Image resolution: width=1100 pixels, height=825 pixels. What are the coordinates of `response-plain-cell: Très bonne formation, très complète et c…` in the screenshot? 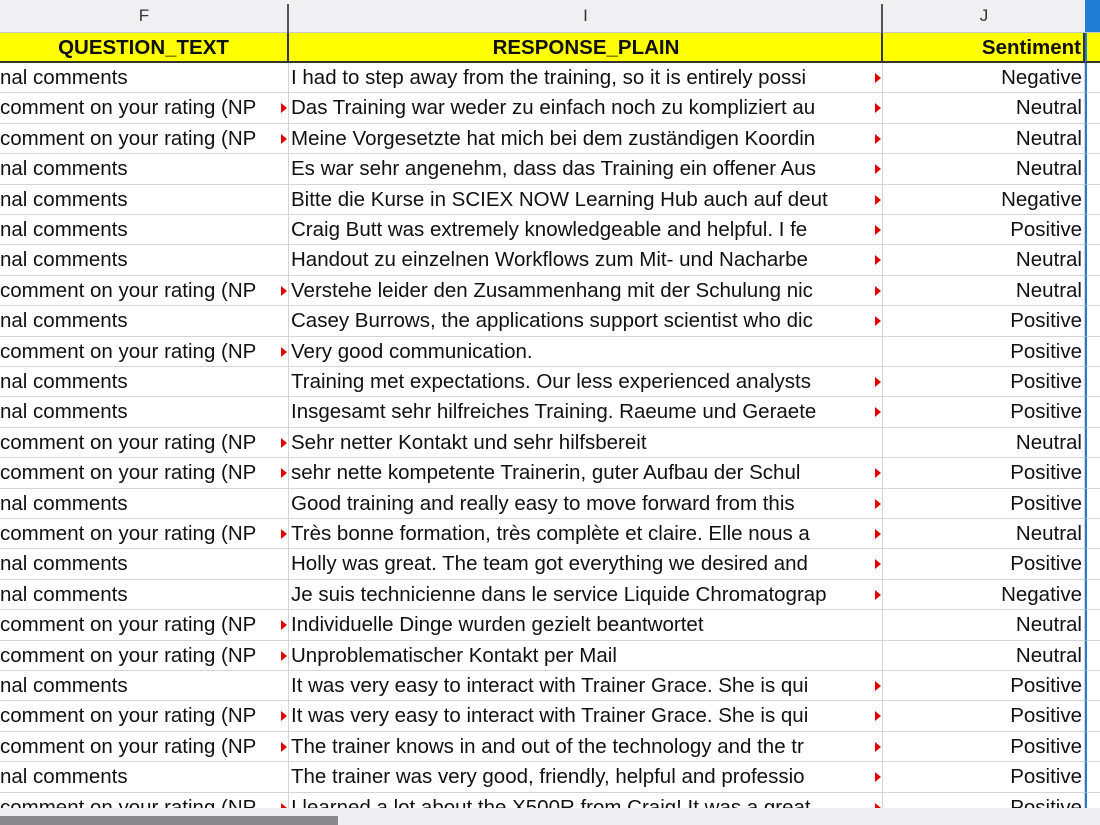 It's located at (586, 534).